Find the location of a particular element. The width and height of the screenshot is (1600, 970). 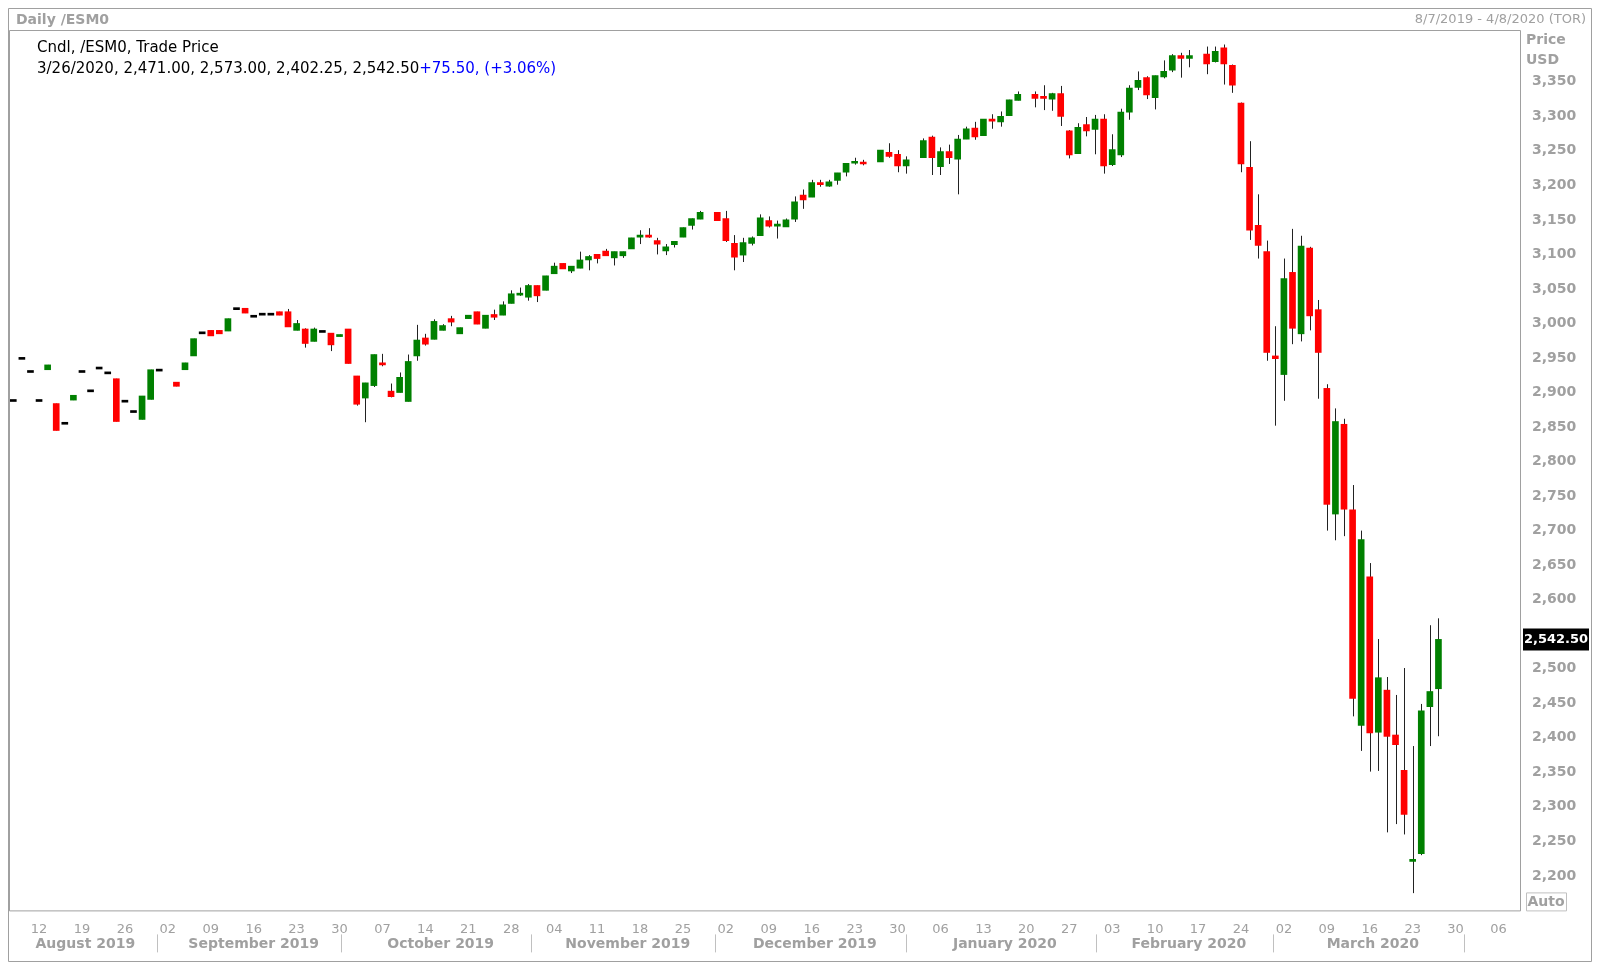

y-tick-label: 2,800 is located at coordinates (1554, 460).